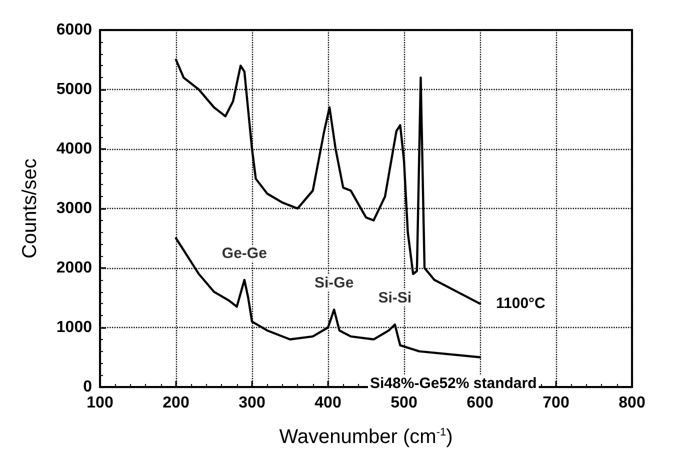  Describe the element at coordinates (334, 283) in the screenshot. I see `annotation: Si-Ge` at that location.